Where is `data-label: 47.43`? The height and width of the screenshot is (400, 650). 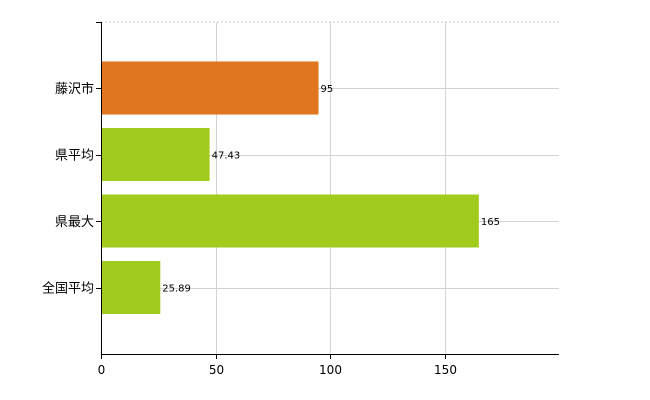
data-label: 47.43 is located at coordinates (226, 156).